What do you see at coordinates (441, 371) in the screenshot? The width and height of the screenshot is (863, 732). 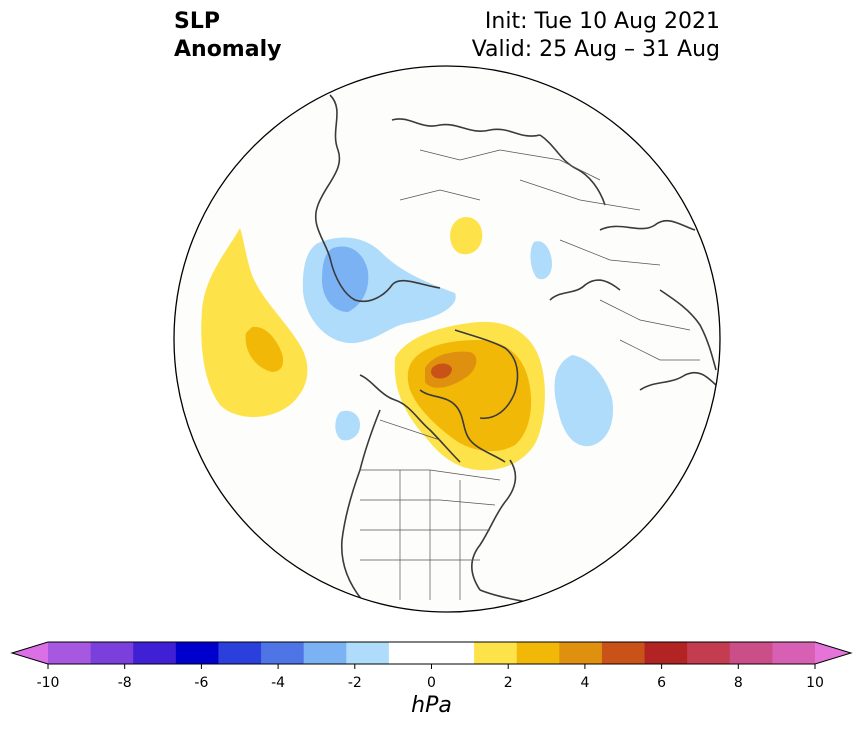 I see `anomaly-greenland-peak` at bounding box center [441, 371].